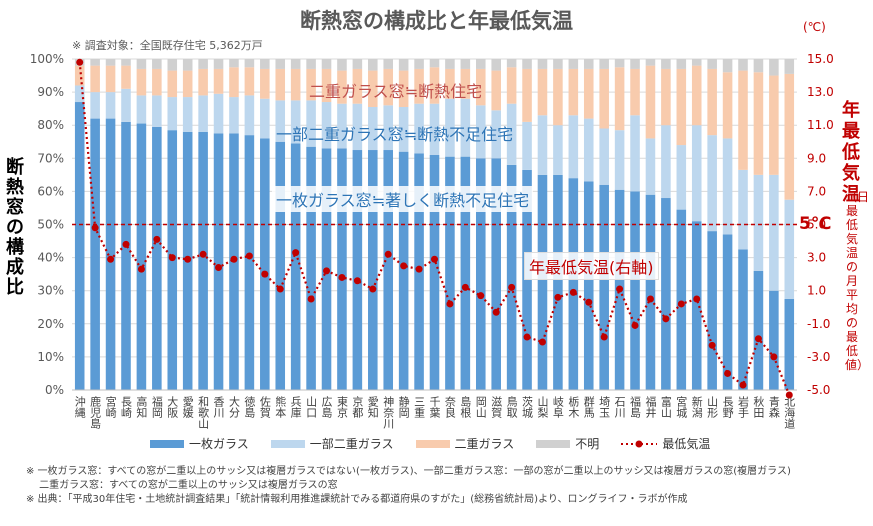 The image size is (873, 526). What do you see at coordinates (573, 407) in the screenshot?
I see `category-label: 栃木` at bounding box center [573, 407].